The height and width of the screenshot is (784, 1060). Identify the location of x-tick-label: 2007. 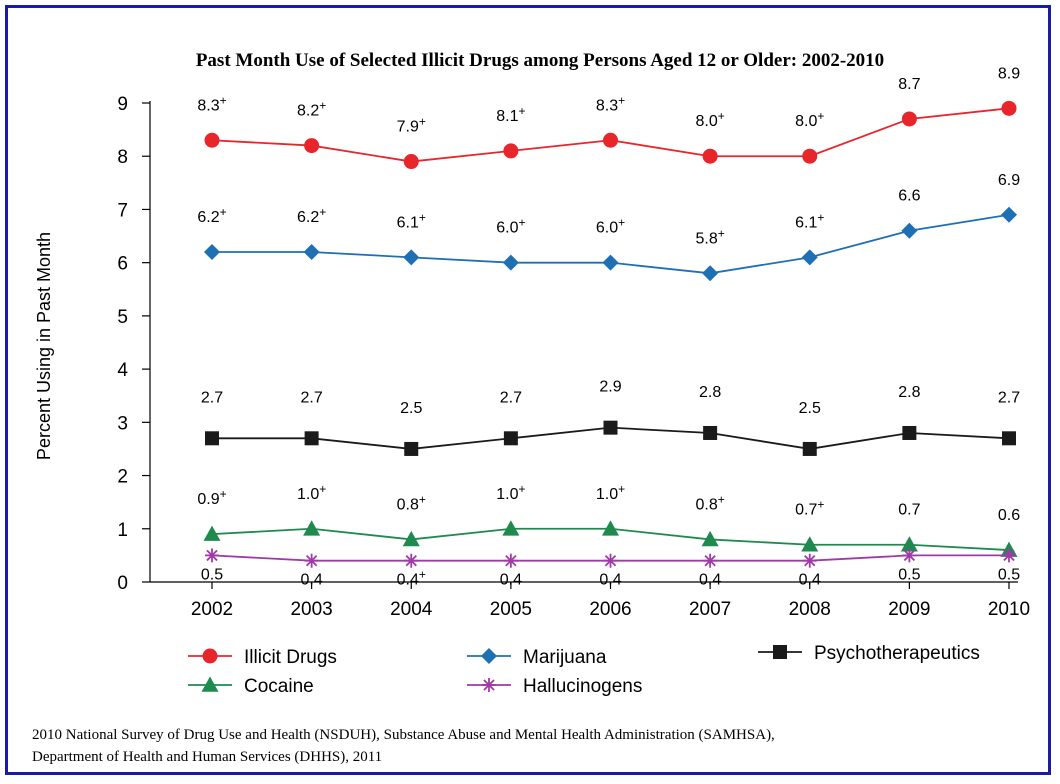
(710, 609).